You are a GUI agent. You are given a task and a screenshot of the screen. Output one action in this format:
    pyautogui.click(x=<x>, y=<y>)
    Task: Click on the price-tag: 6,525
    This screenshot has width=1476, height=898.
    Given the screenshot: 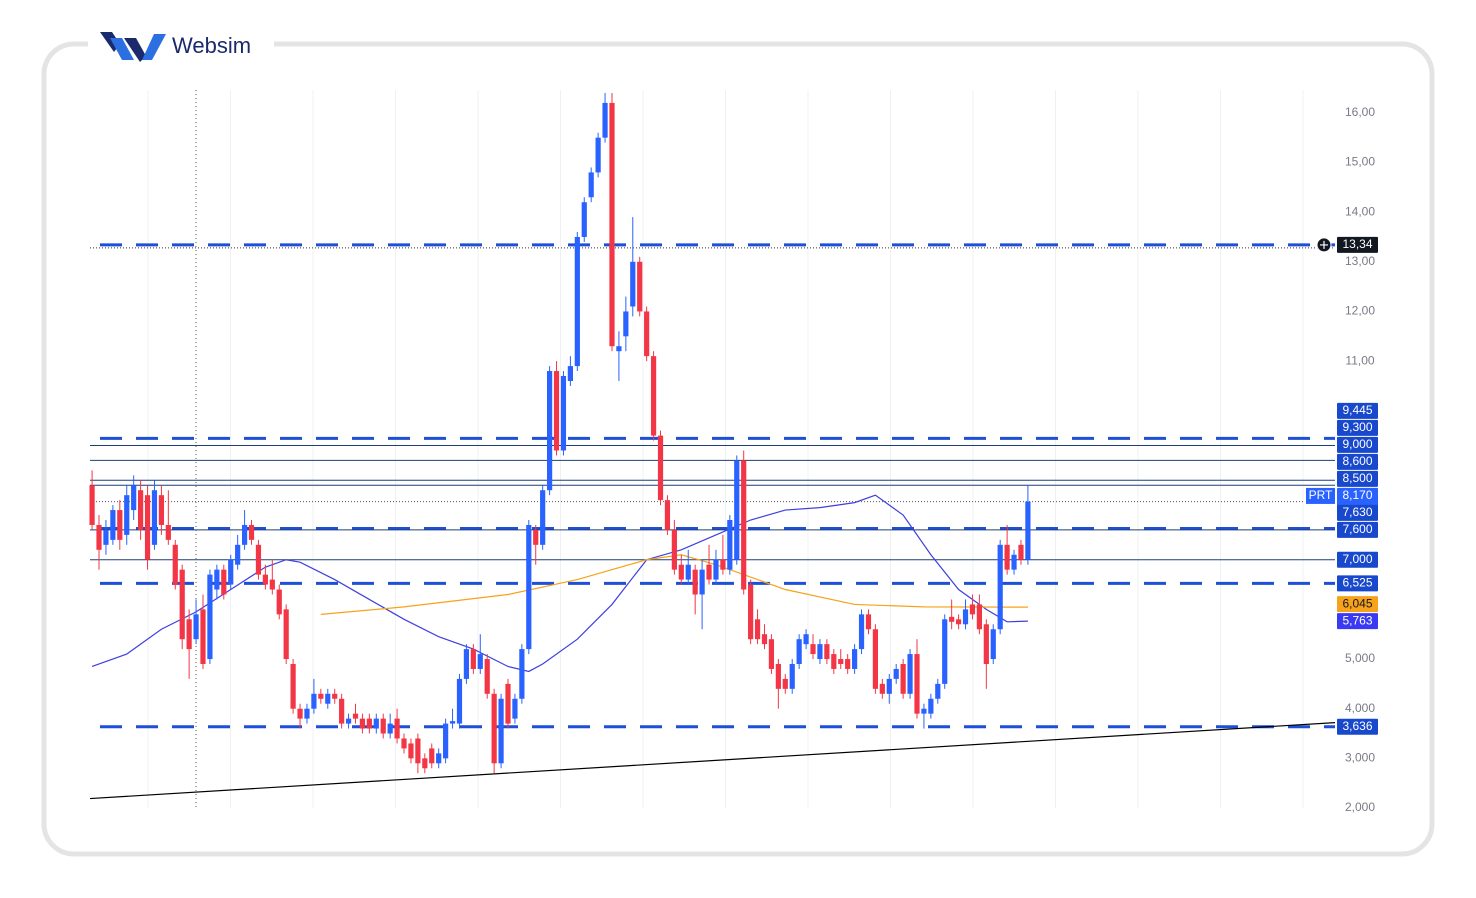 What is the action you would take?
    pyautogui.click(x=1357, y=583)
    